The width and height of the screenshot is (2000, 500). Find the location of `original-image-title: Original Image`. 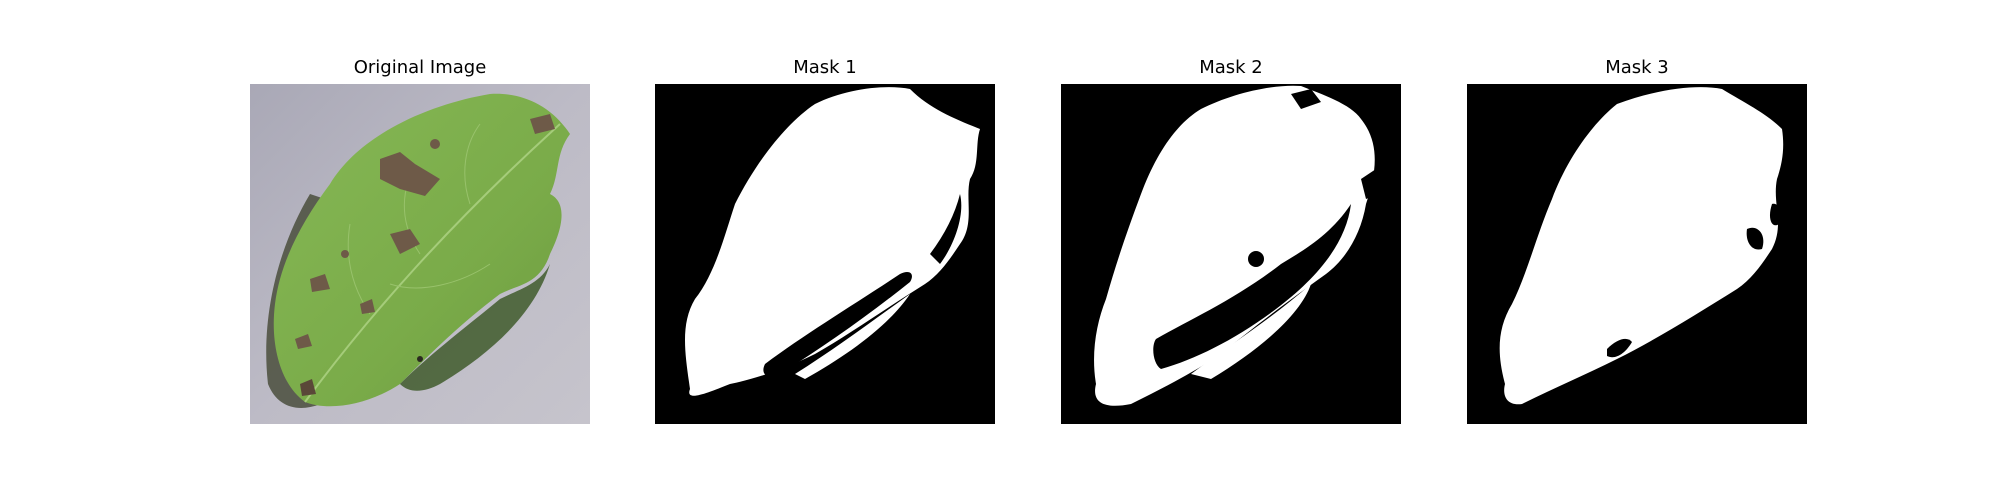

original-image-title: Original Image is located at coordinates (420, 67).